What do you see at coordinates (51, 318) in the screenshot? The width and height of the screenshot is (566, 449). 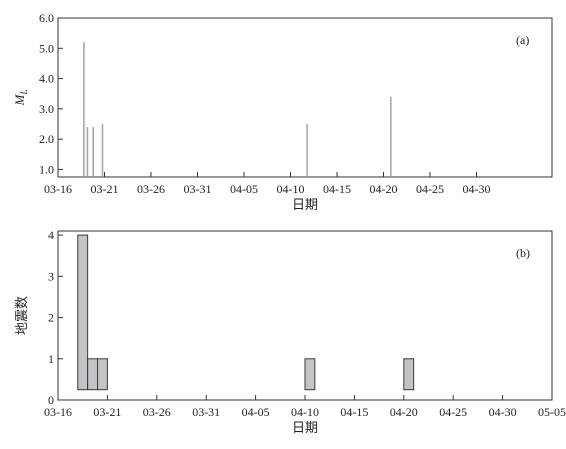 I see `y-tick-label: 2` at bounding box center [51, 318].